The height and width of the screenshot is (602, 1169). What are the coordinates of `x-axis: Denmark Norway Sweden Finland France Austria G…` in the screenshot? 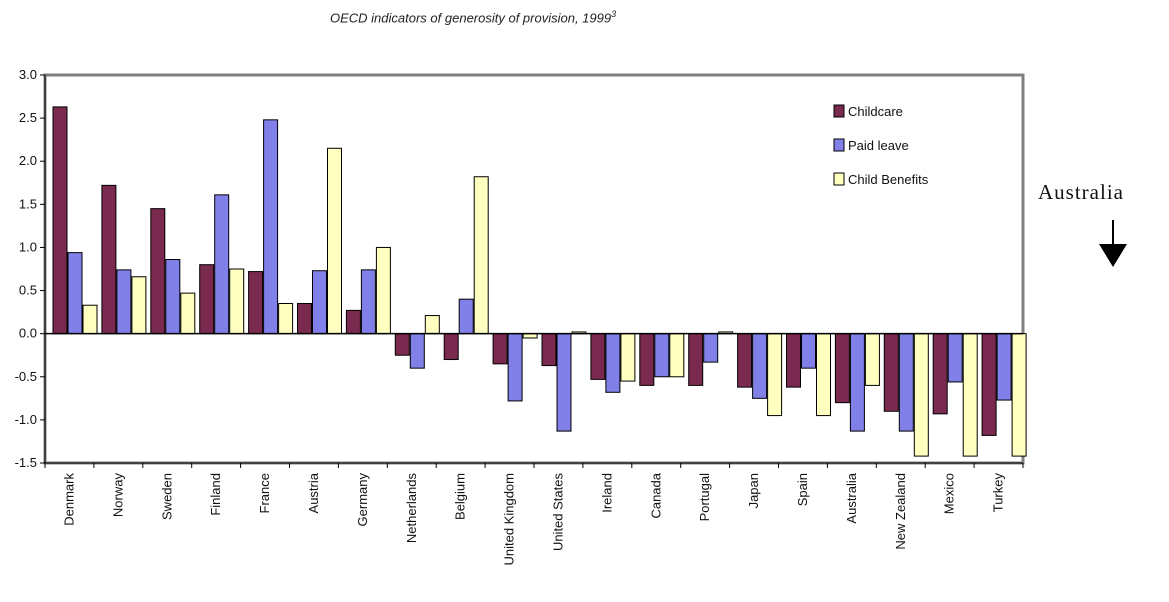 It's located at (534, 514).